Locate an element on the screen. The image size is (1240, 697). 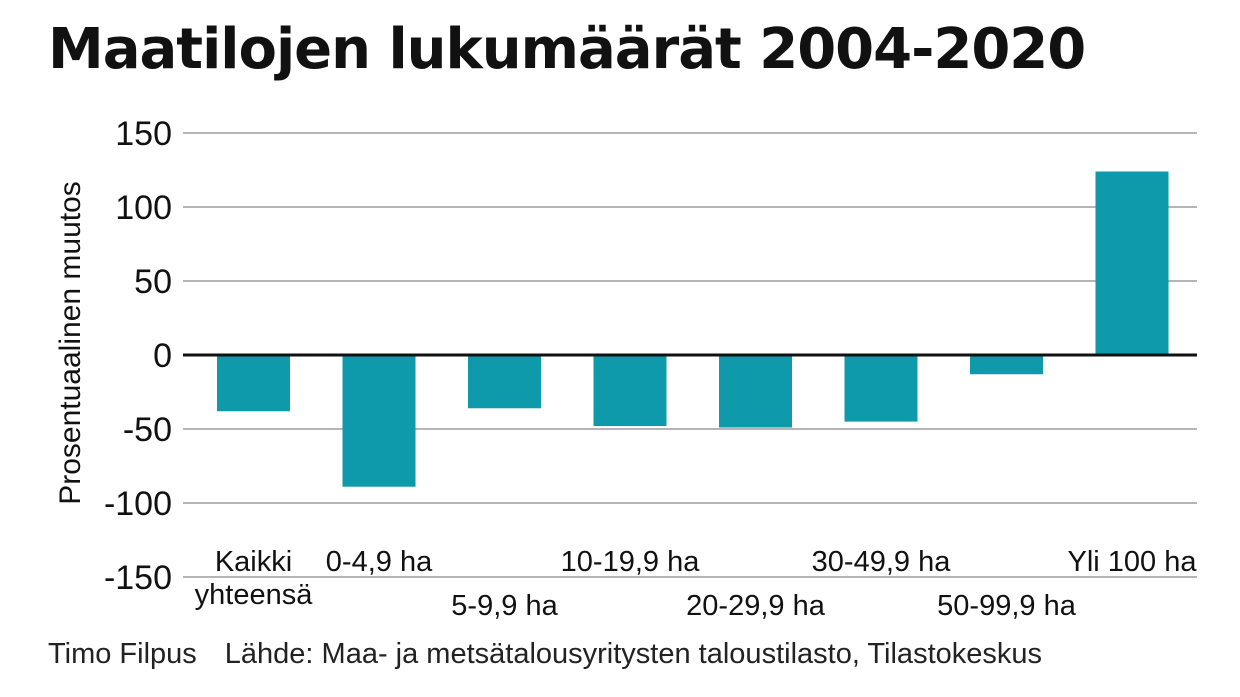
chart-title: Maatilojen lukumäärät 2004-2020 is located at coordinates (567, 49).